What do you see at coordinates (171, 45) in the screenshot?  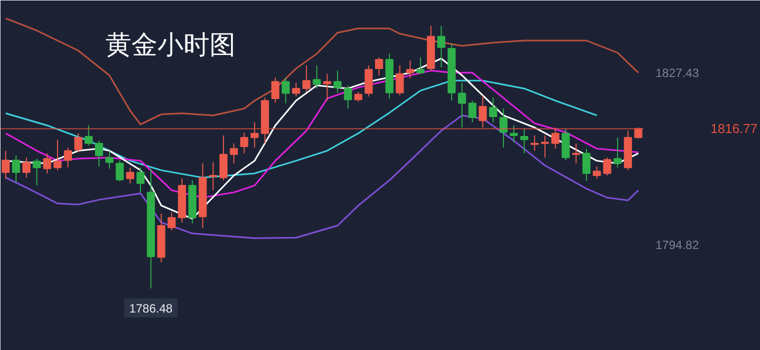 I see `text: 黄金小时图` at bounding box center [171, 45].